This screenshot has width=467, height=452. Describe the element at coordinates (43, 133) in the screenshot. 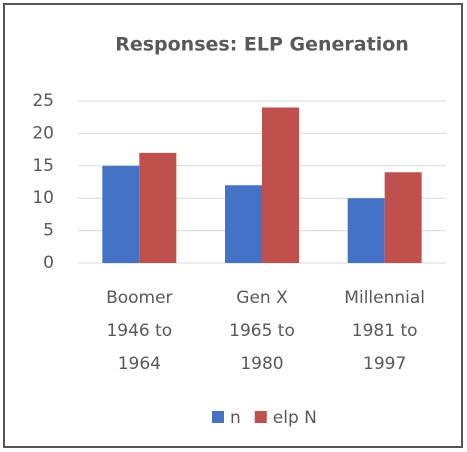

I see `y-tick-label: 20` at that location.